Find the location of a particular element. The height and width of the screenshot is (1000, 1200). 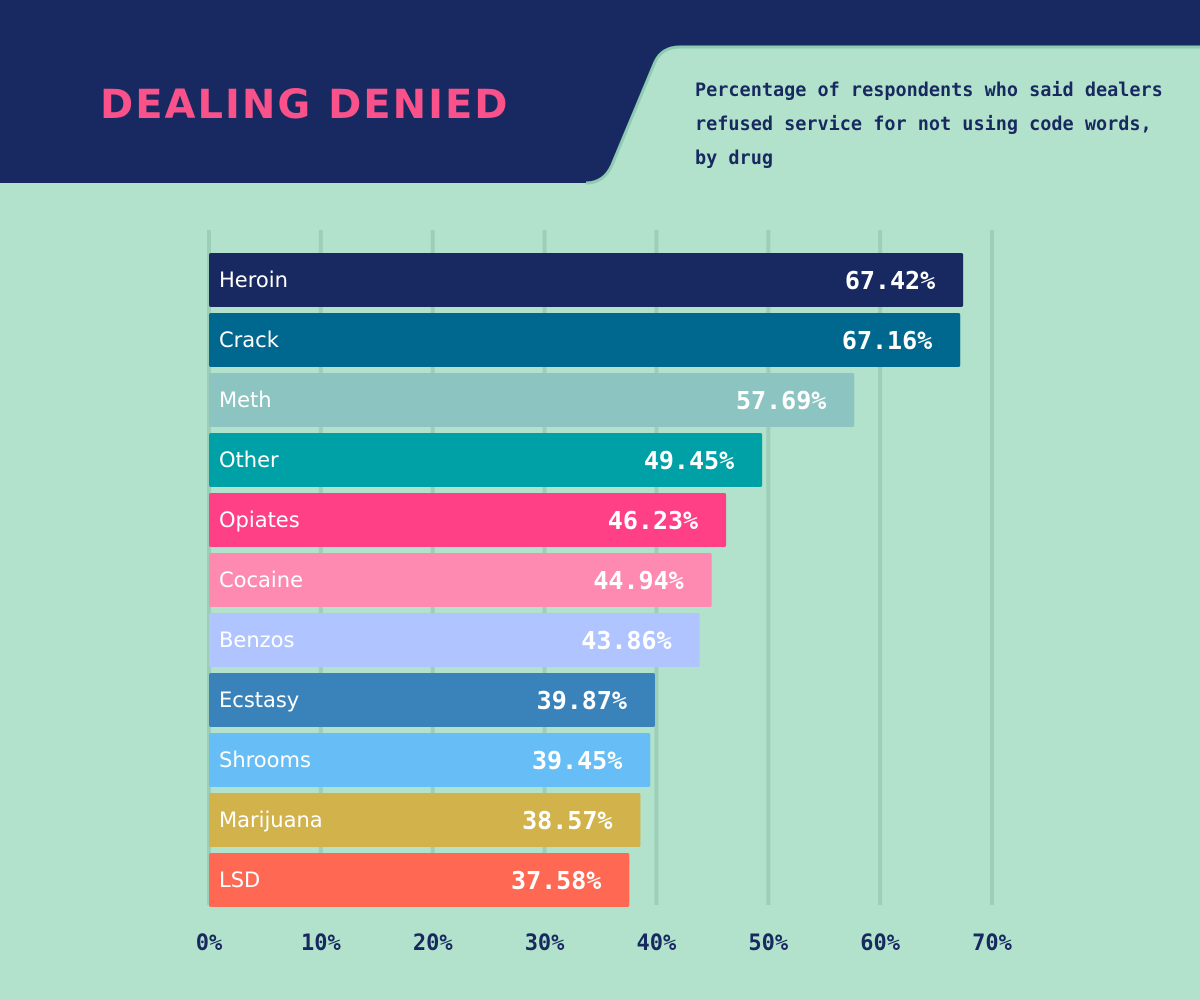

bar-category-label: Opiates is located at coordinates (259, 520).